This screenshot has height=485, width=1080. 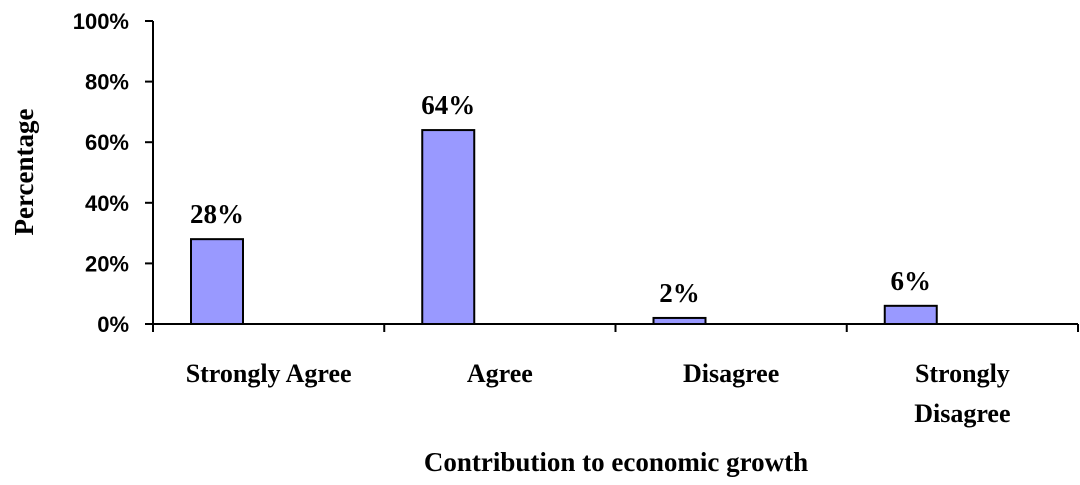 What do you see at coordinates (962, 393) in the screenshot?
I see `category-label: Strongly Disagree` at bounding box center [962, 393].